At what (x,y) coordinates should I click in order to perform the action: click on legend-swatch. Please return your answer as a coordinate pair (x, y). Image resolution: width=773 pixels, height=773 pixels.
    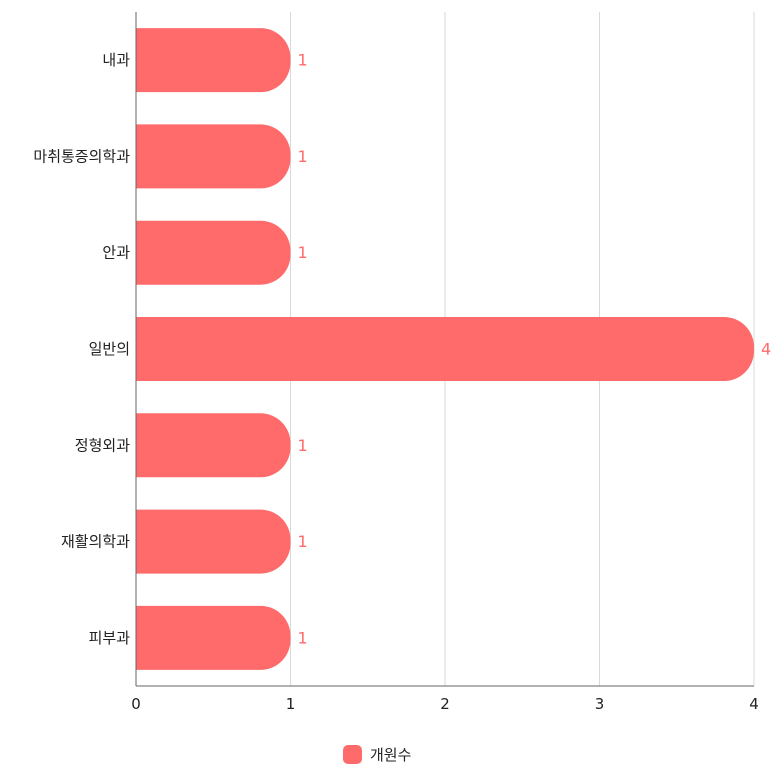
    Looking at the image, I should click on (352, 754).